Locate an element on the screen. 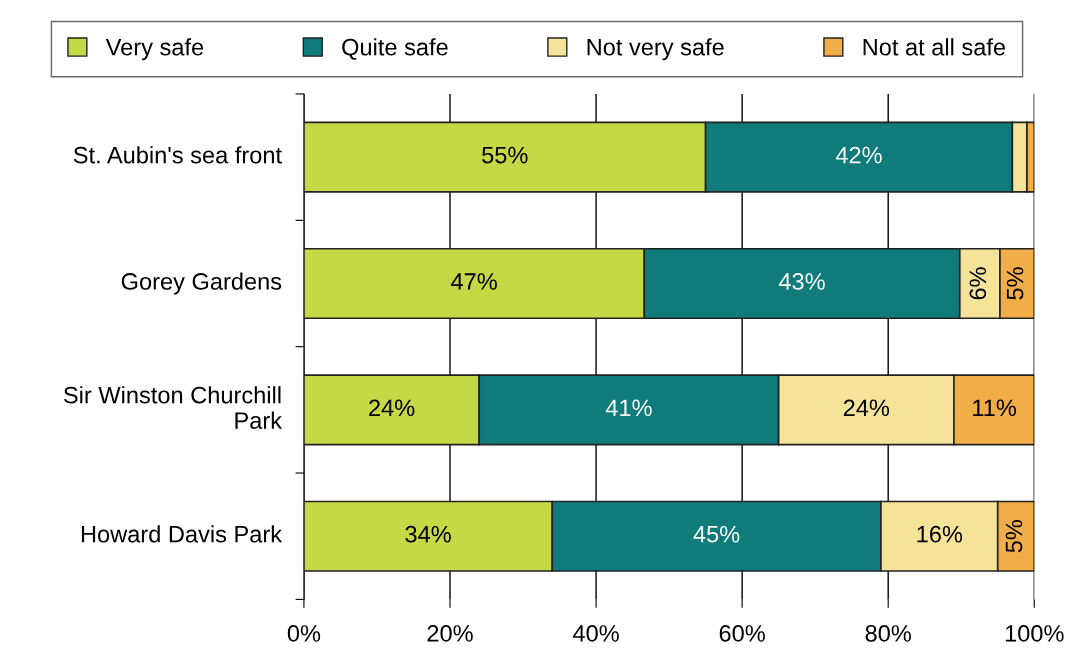 The image size is (1074, 648). data-label: 11% is located at coordinates (995, 408).